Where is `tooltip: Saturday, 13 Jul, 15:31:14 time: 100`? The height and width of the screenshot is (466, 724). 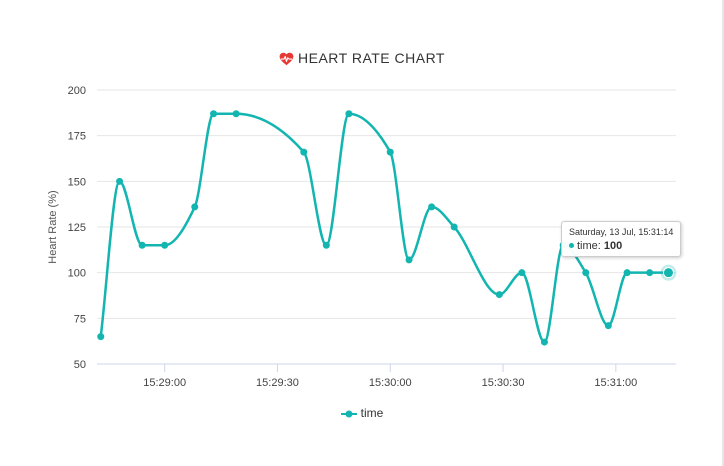 tooltip: Saturday, 13 Jul, 15:31:14 time: 100 is located at coordinates (621, 239).